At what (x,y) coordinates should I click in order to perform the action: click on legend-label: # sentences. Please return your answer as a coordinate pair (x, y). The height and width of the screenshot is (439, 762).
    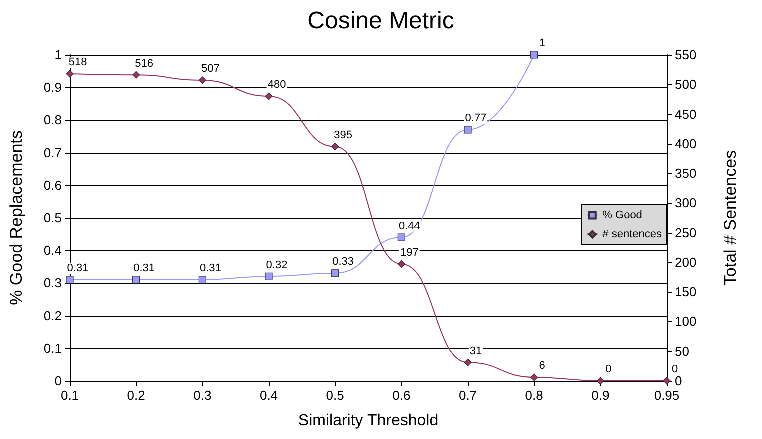
    Looking at the image, I should click on (632, 234).